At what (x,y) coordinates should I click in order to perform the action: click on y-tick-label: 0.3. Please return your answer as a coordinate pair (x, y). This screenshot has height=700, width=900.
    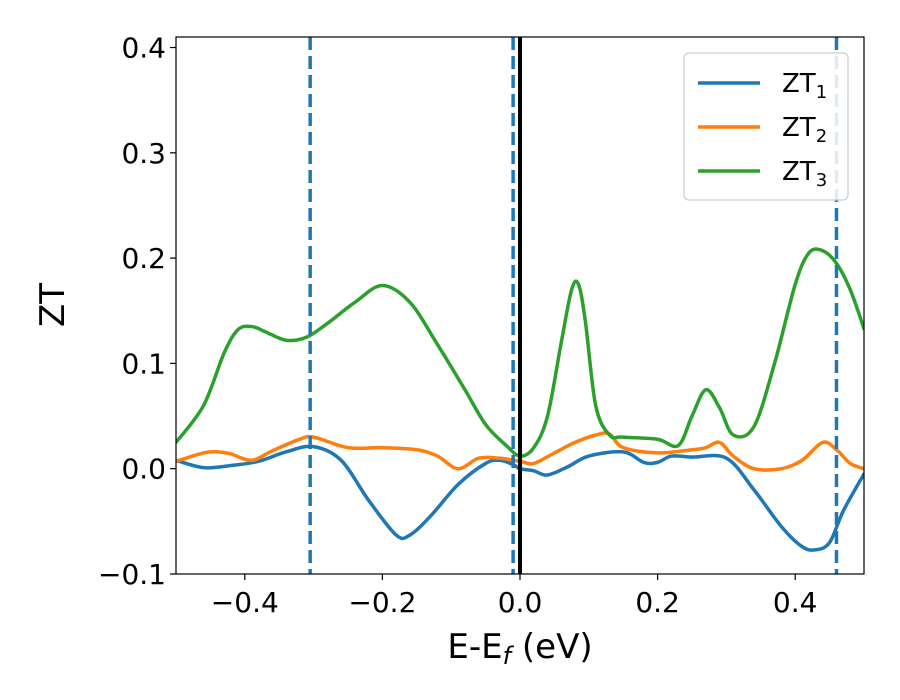
    Looking at the image, I should click on (143, 153).